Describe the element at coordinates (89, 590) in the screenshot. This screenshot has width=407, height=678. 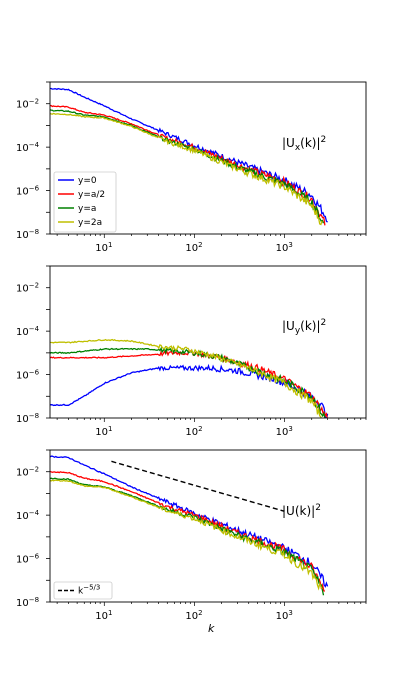
I see `legend-label: k−5/3` at that location.